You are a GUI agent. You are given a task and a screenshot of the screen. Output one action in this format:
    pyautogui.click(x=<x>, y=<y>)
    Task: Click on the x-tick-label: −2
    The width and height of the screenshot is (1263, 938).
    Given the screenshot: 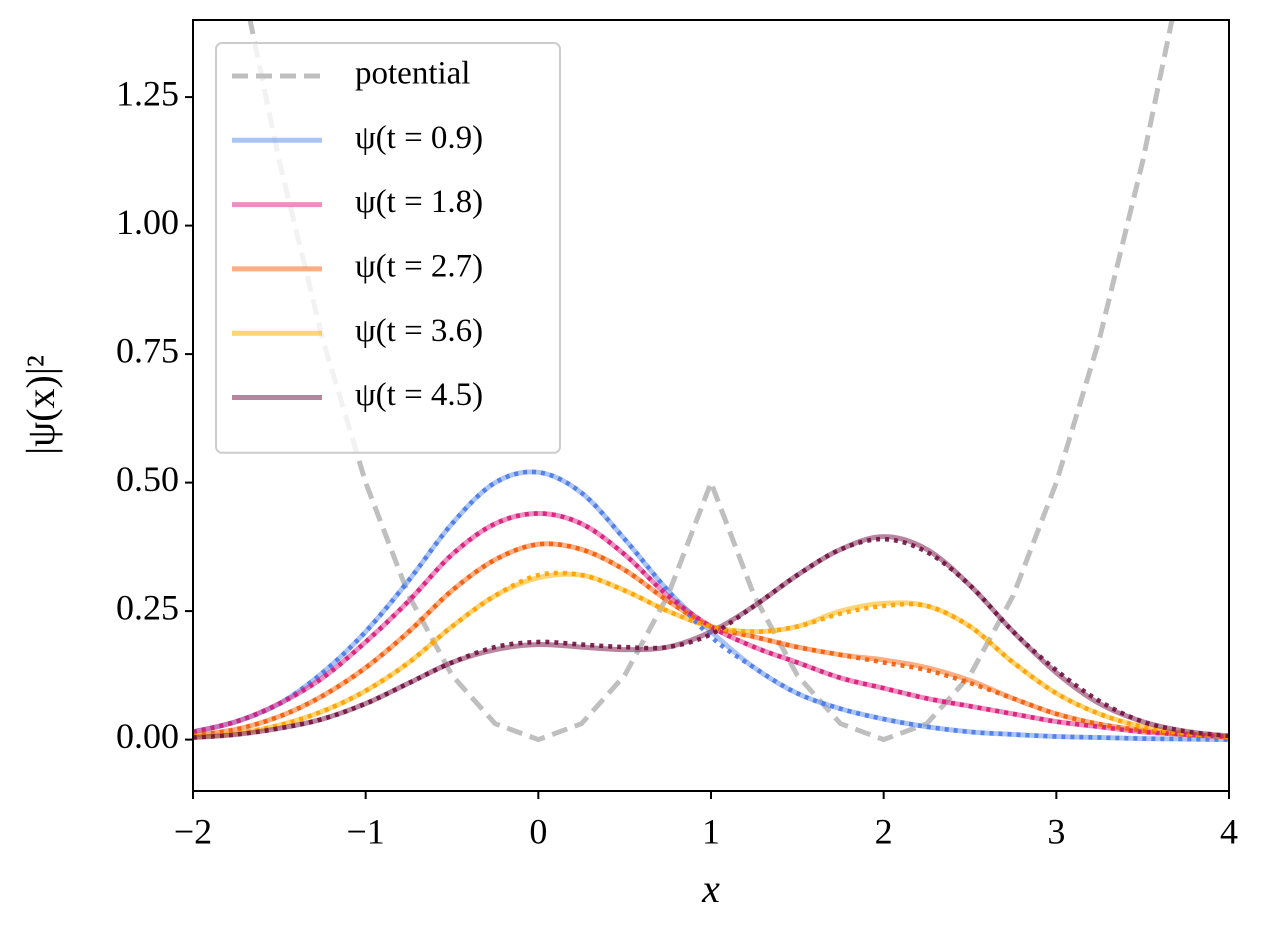 What is the action you would take?
    pyautogui.click(x=193, y=831)
    